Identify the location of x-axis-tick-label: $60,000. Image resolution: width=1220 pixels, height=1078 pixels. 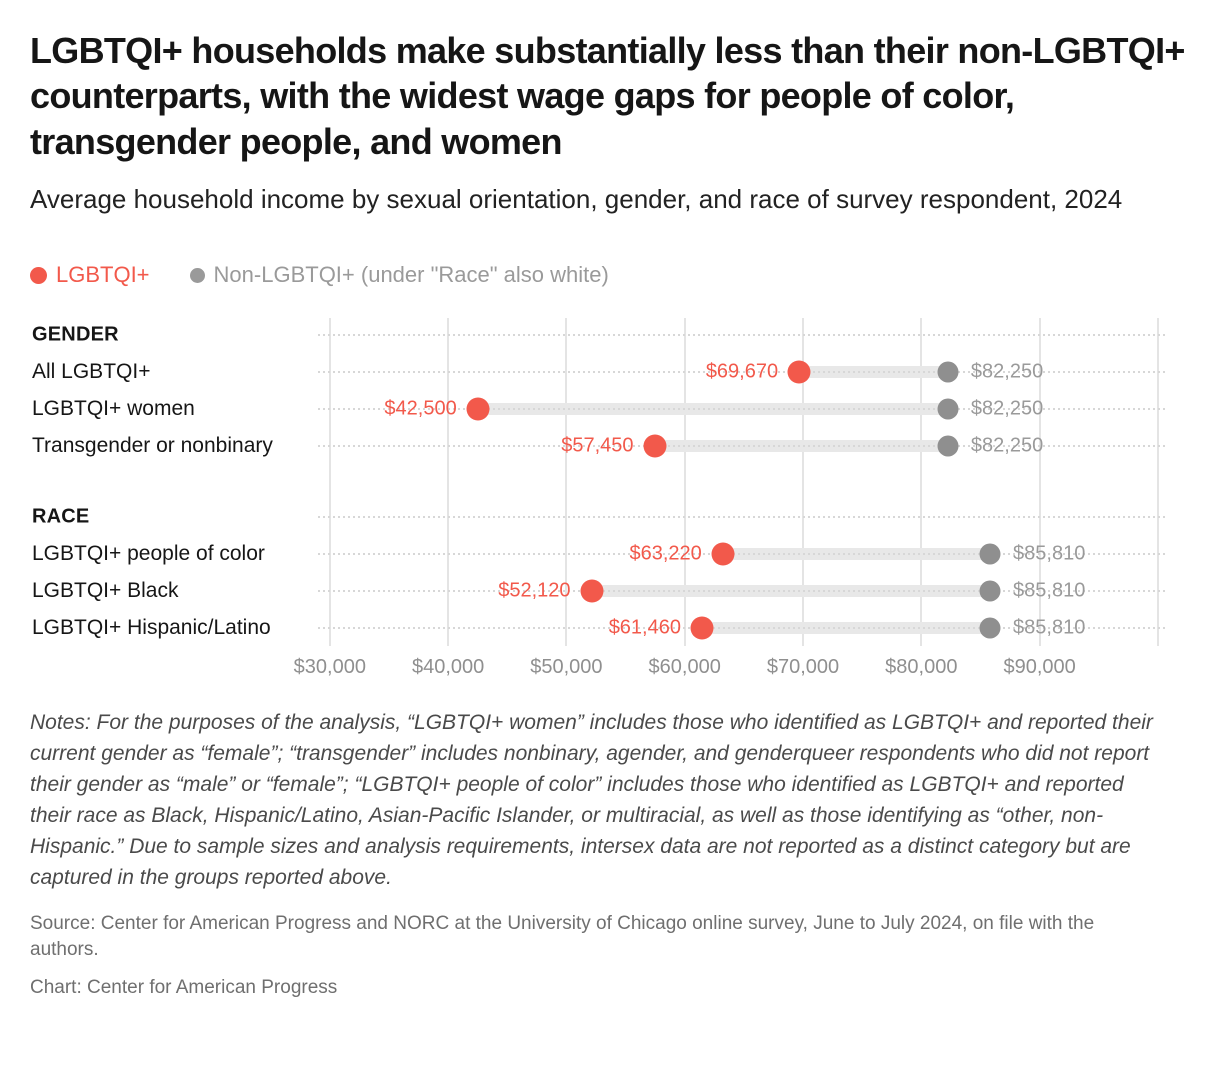
(684, 667).